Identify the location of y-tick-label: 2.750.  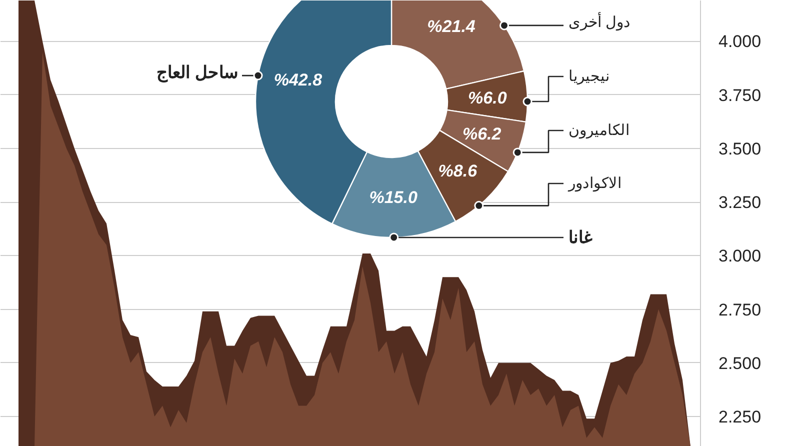
(740, 310).